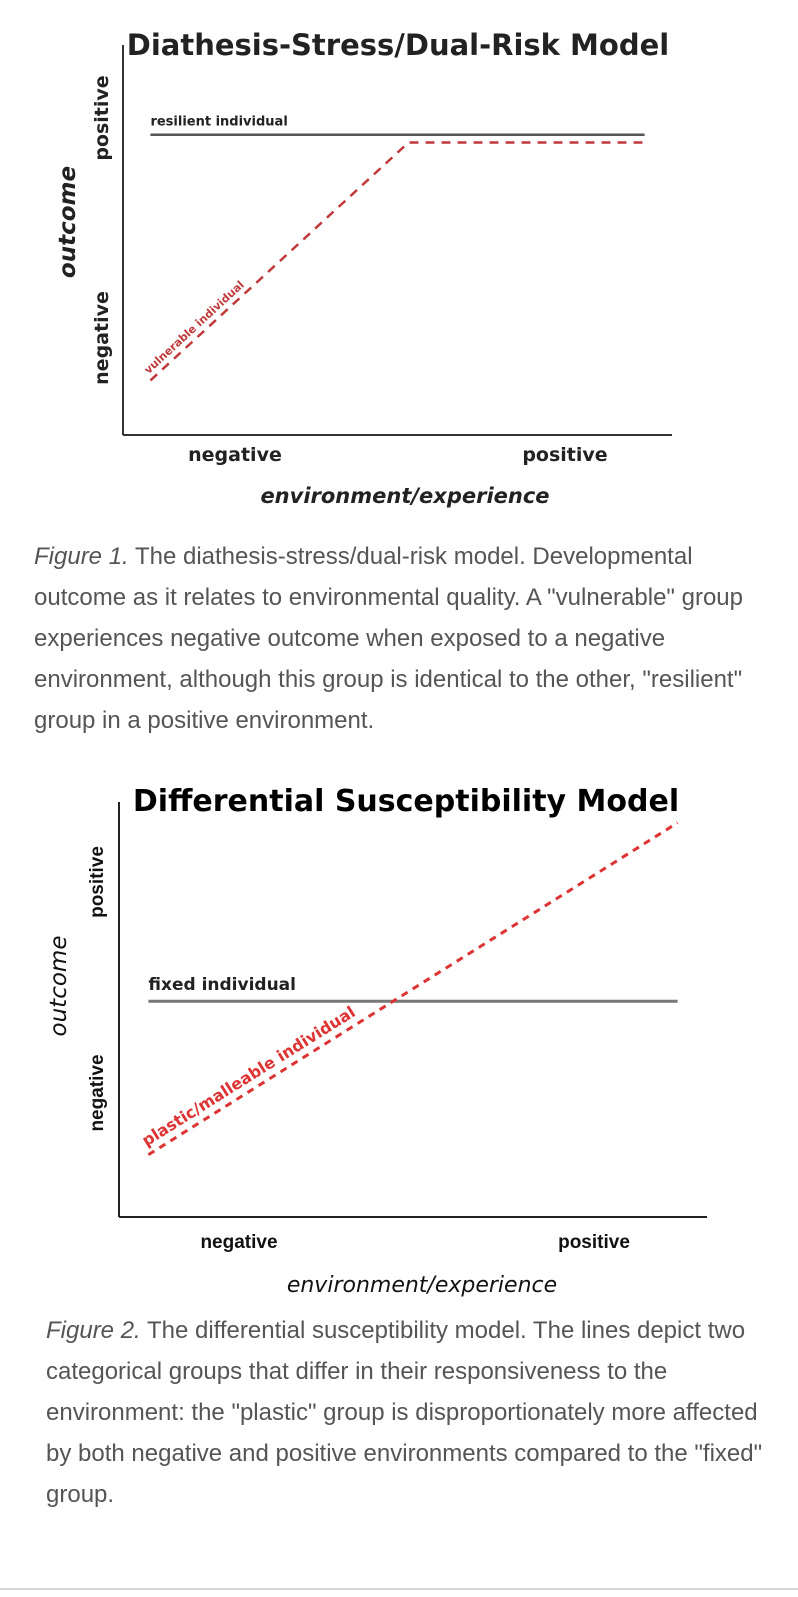 This screenshot has height=1597, width=798. What do you see at coordinates (194, 327) in the screenshot?
I see `series-label: vulnerable individual` at bounding box center [194, 327].